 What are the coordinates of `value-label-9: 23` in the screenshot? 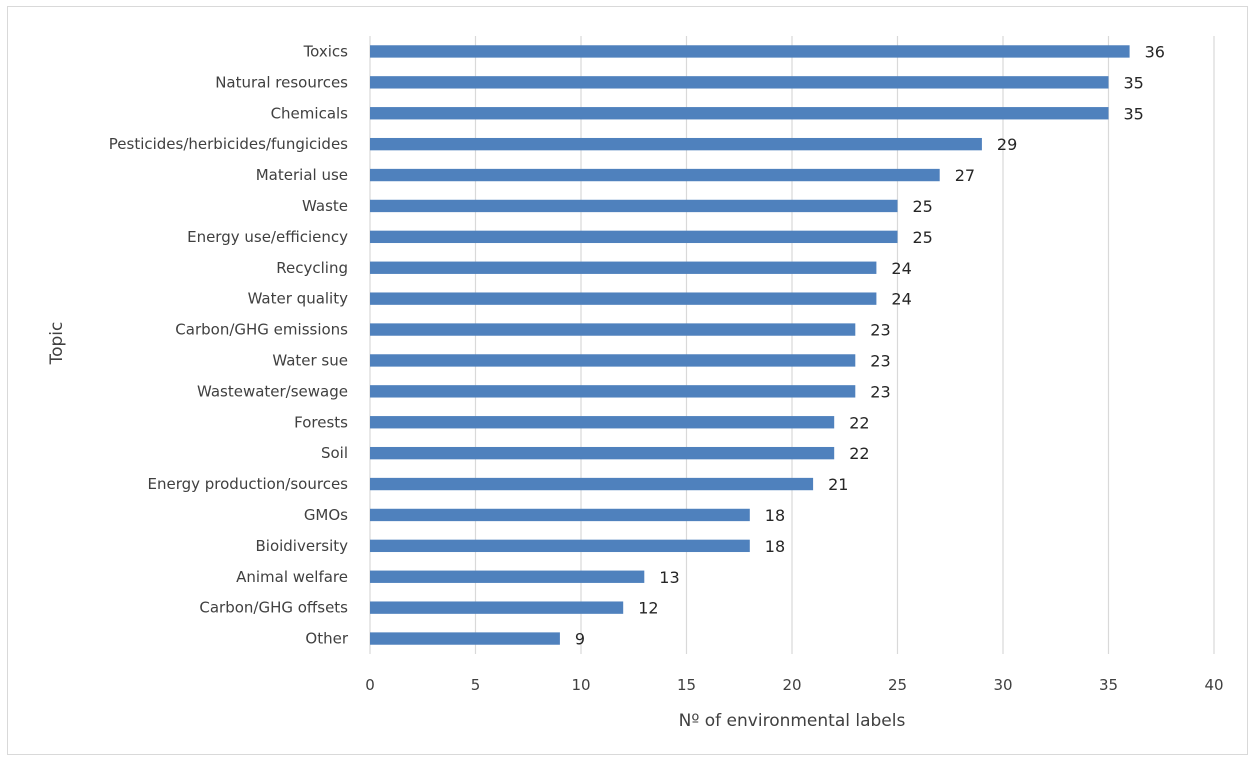 It's located at (880, 330).